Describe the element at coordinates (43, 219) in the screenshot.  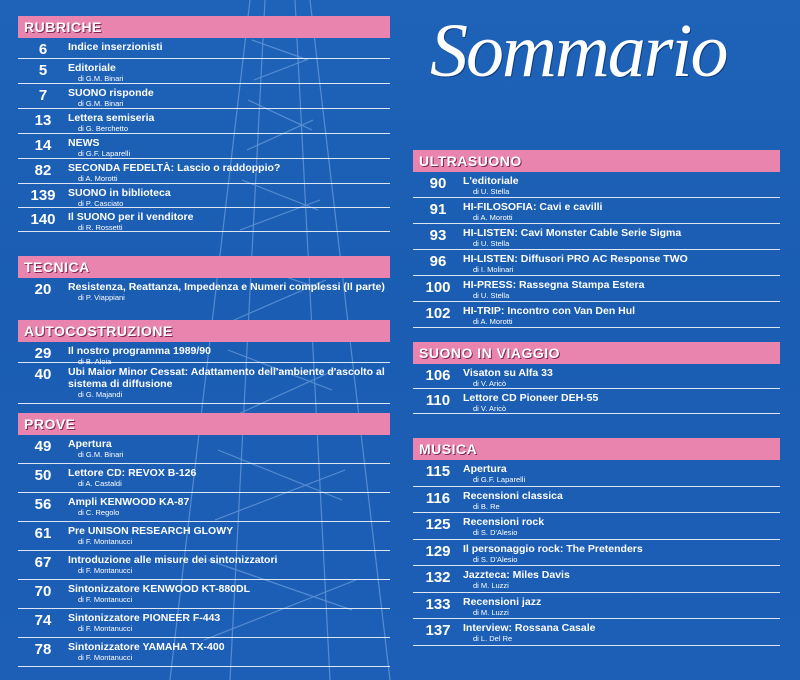
I see `page-number: 140` at that location.